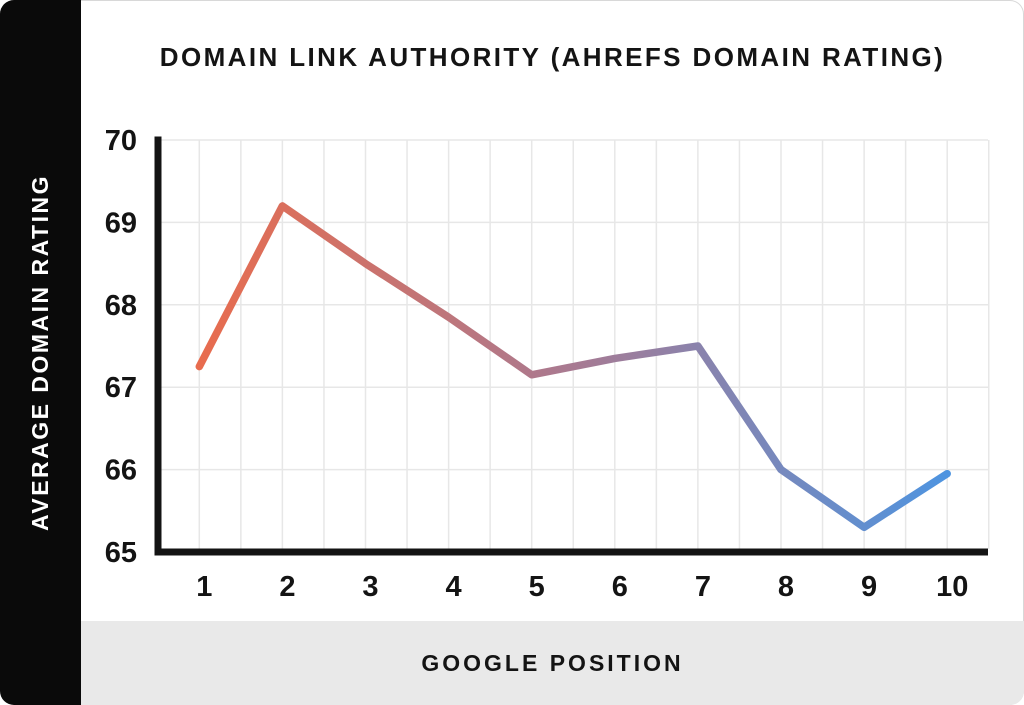  I want to click on x-tick-label: 9, so click(869, 587).